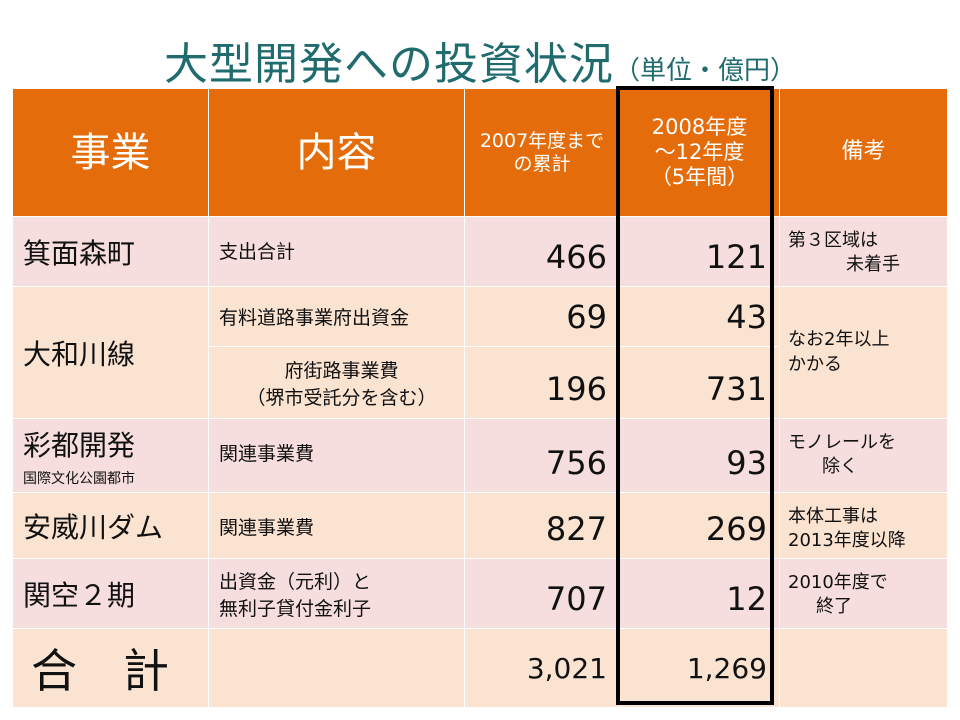 This screenshot has height=720, width=960. What do you see at coordinates (336, 316) in the screenshot?
I see `content-cell: 有料道路事業府出資金` at bounding box center [336, 316].